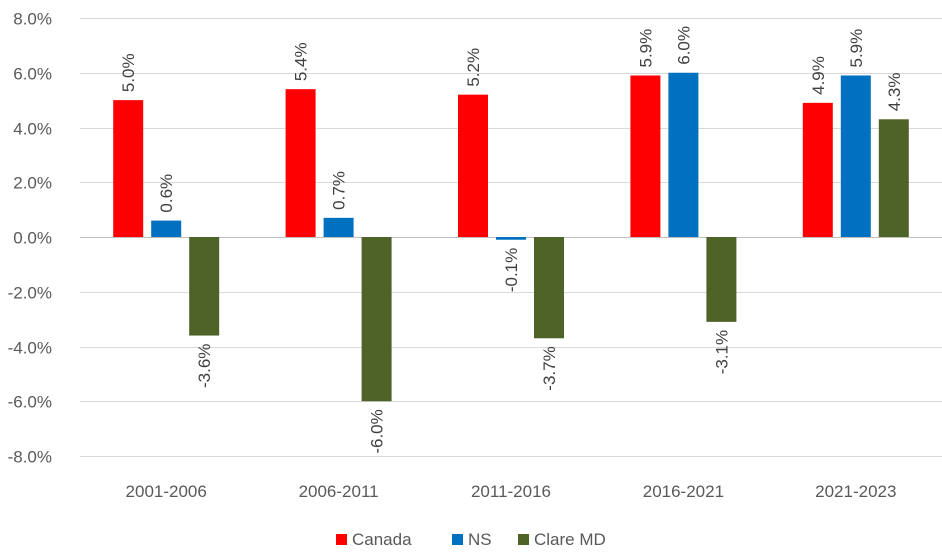 This screenshot has width=942, height=559. Describe the element at coordinates (894, 92) in the screenshot. I see `data-label: 4.3%` at that location.